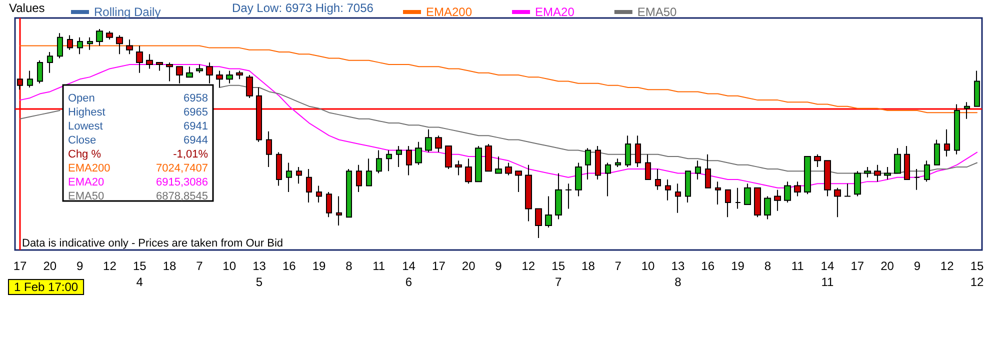 This screenshot has width=991, height=337. What do you see at coordinates (657, 12) in the screenshot?
I see `legend-label: EMA50` at bounding box center [657, 12].